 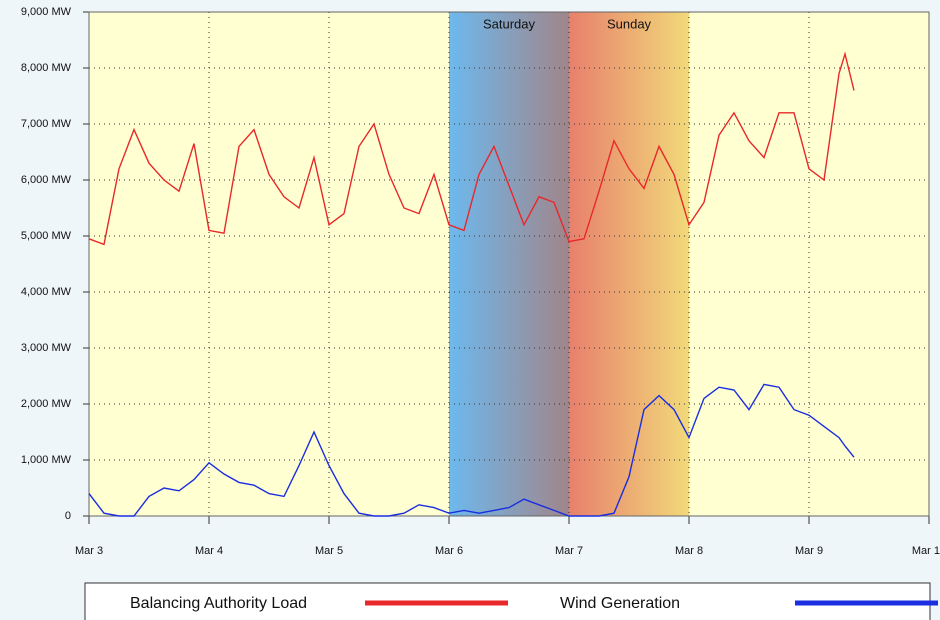 I want to click on x-tick-label: Mar 7, so click(x=569, y=551).